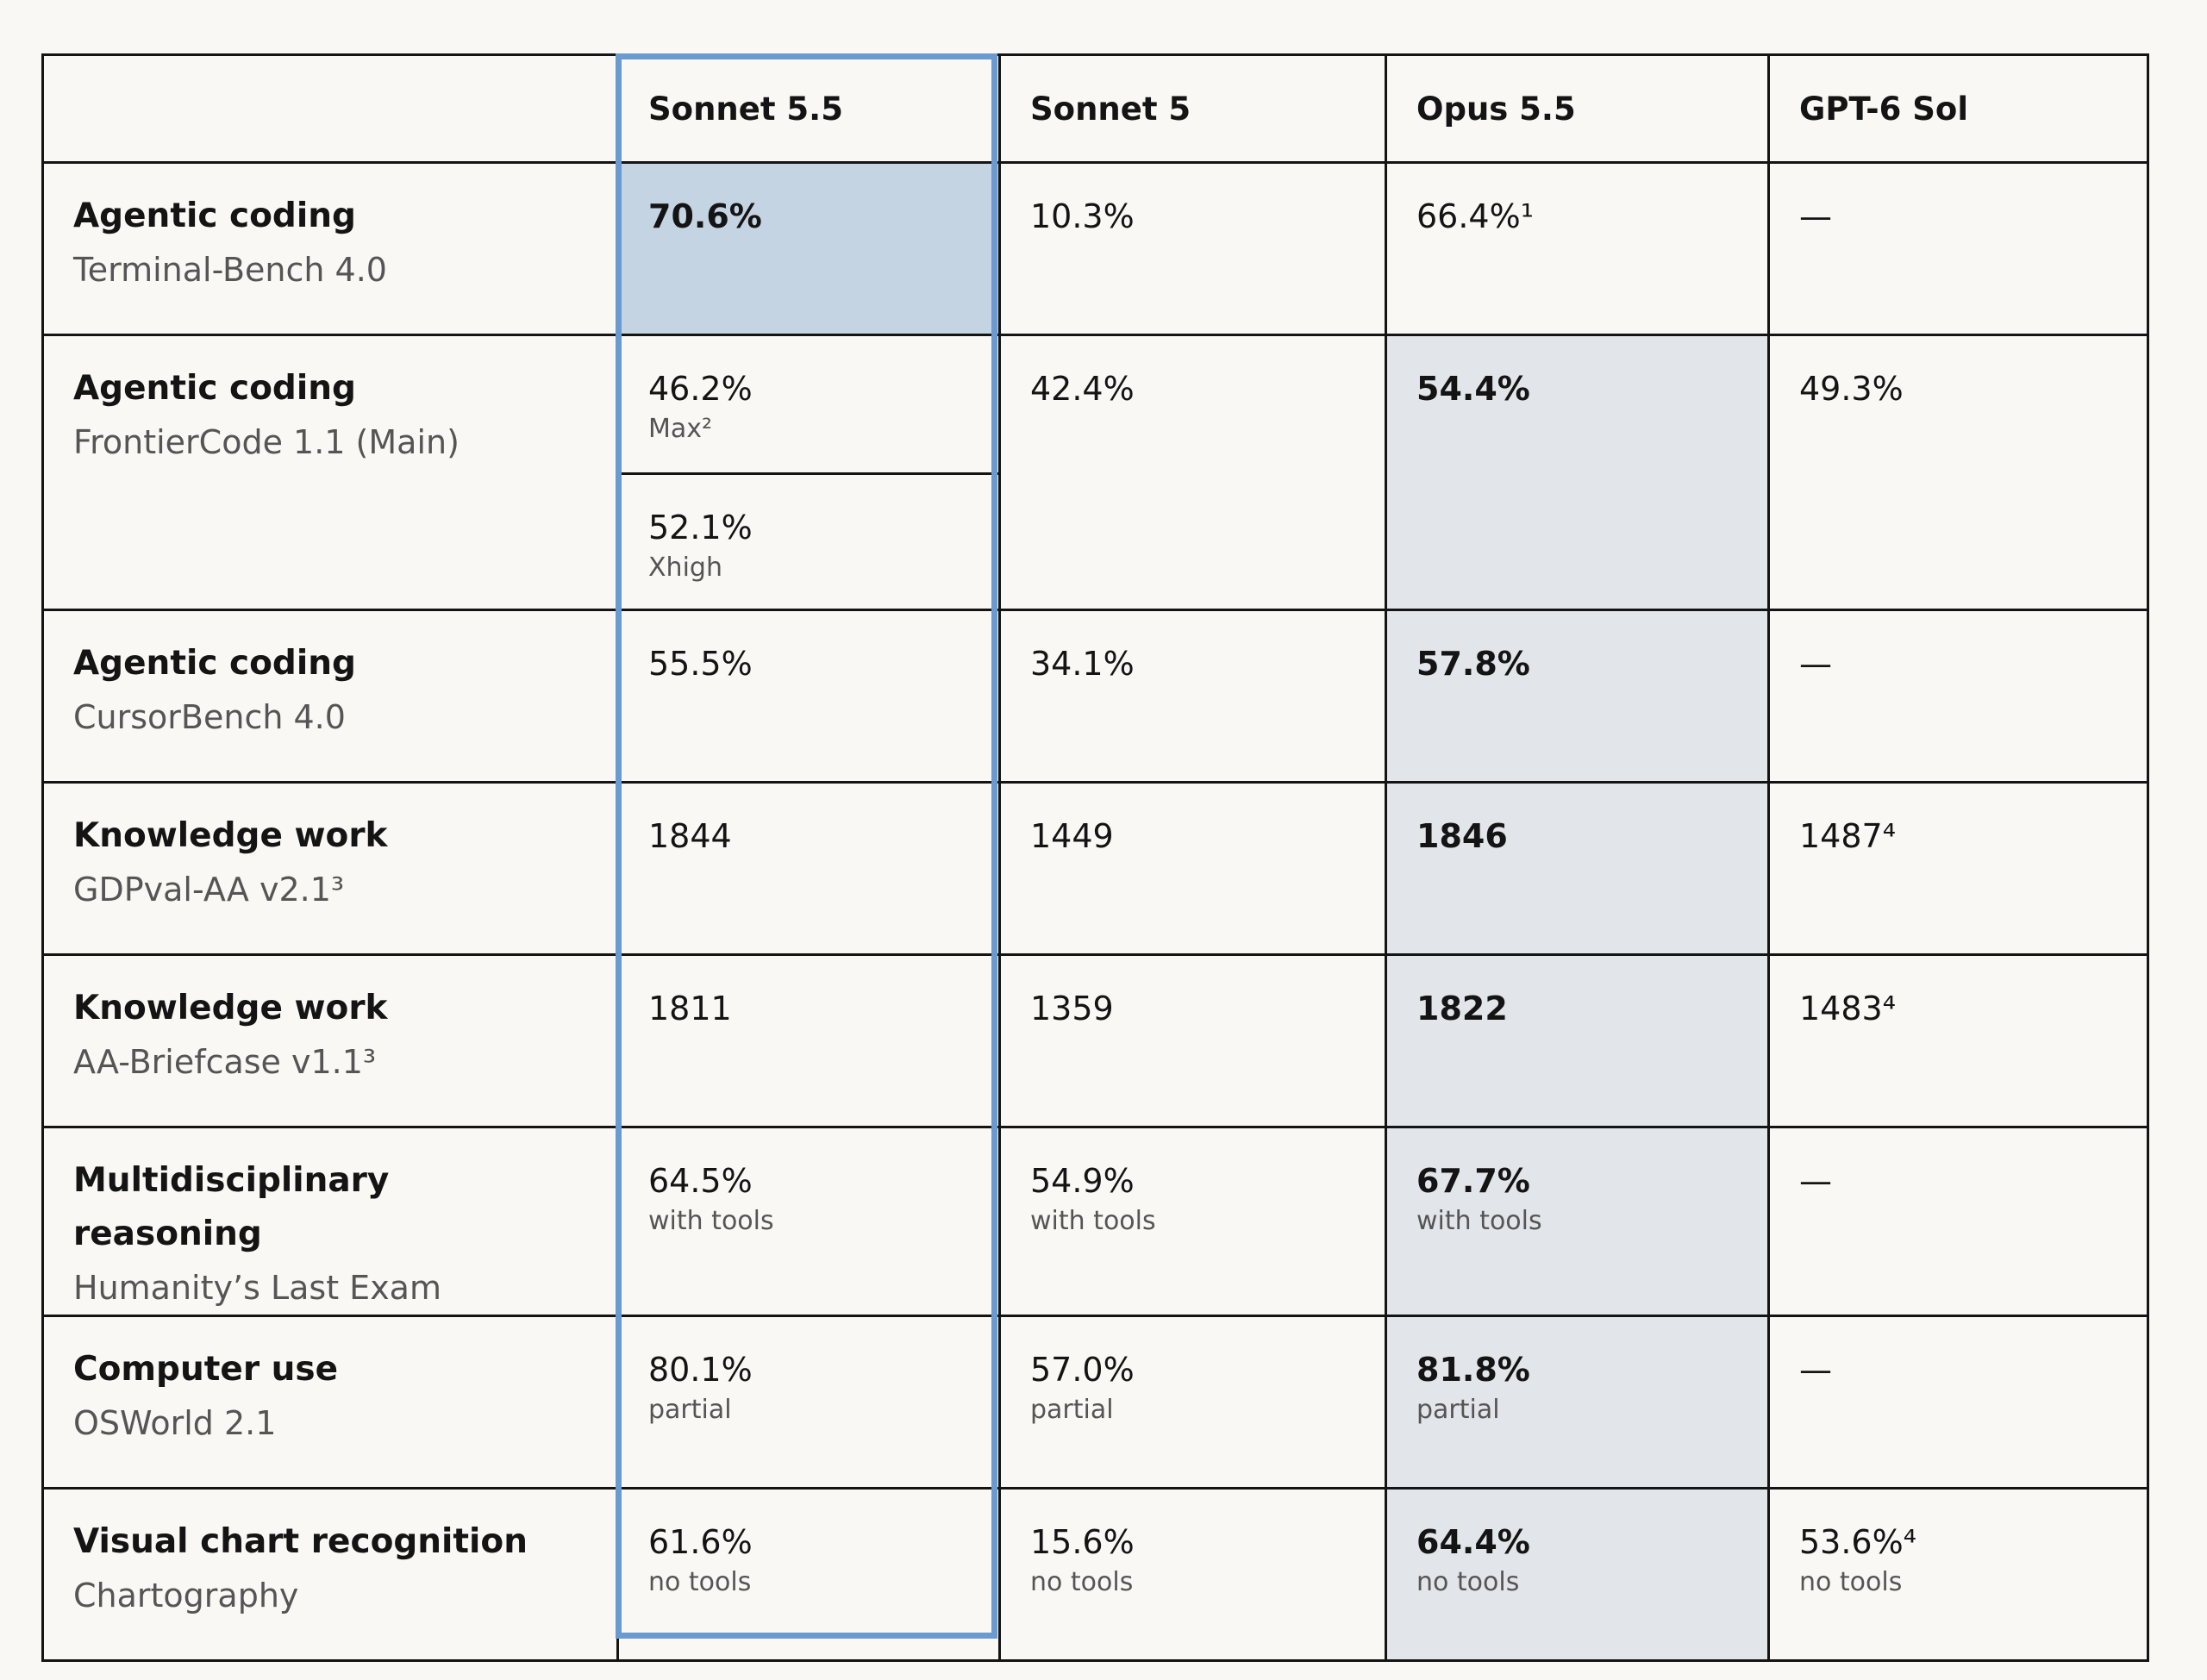  What do you see at coordinates (808, 109) in the screenshot?
I see `header-sonnet-5-5: Sonnet 5.5` at bounding box center [808, 109].